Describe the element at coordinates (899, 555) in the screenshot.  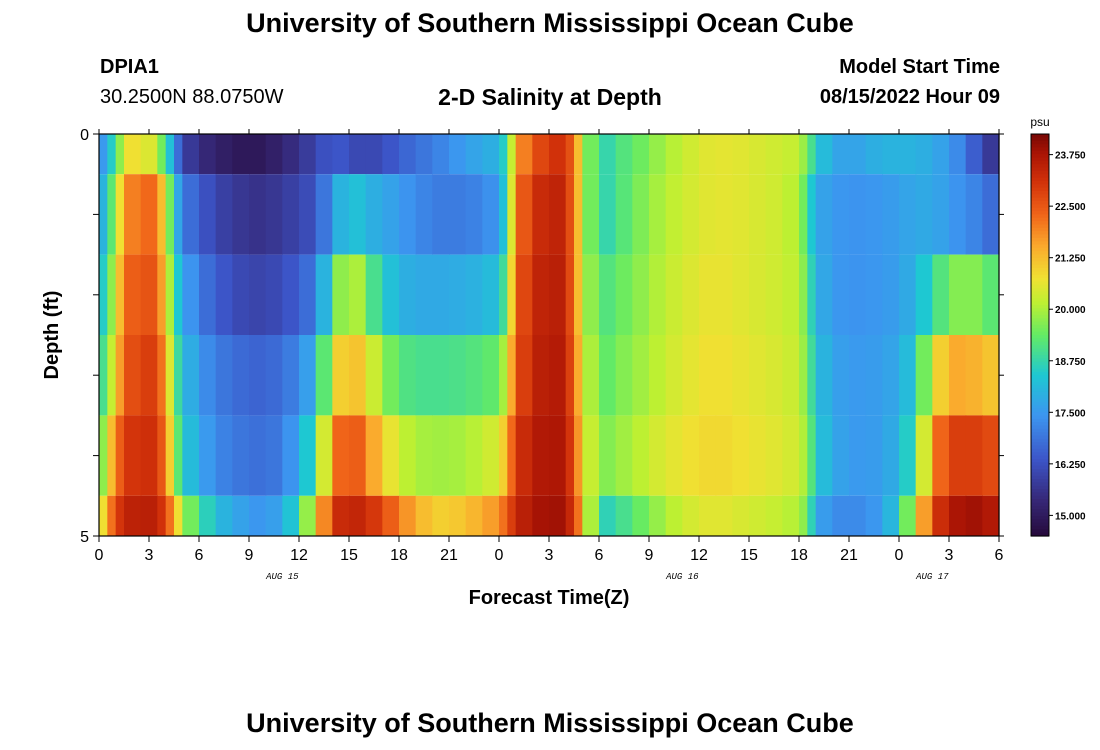
I see `x-tick-label: 0` at that location.